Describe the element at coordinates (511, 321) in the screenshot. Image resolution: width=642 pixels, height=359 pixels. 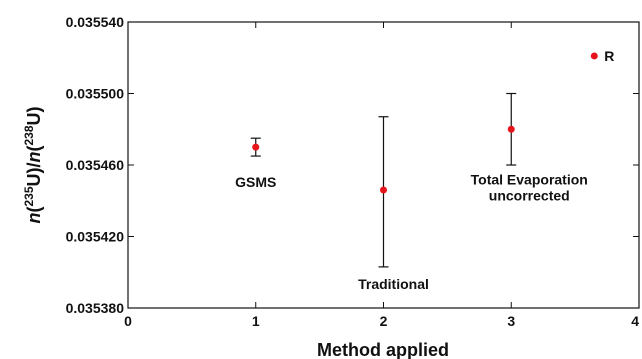
I see `x-tick-label: 3` at that location.